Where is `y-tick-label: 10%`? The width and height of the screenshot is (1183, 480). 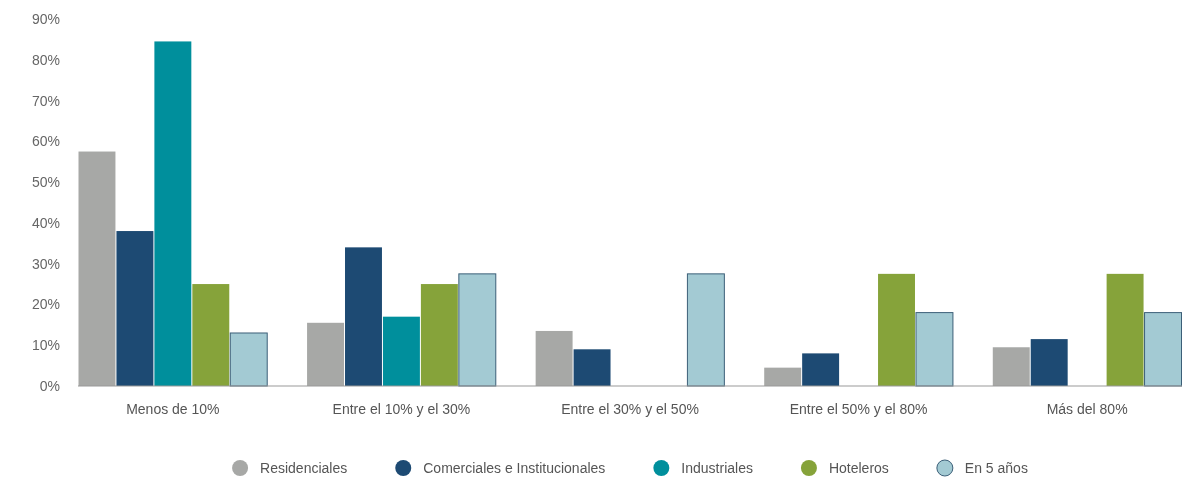
y-tick-label: 10% is located at coordinates (45, 345).